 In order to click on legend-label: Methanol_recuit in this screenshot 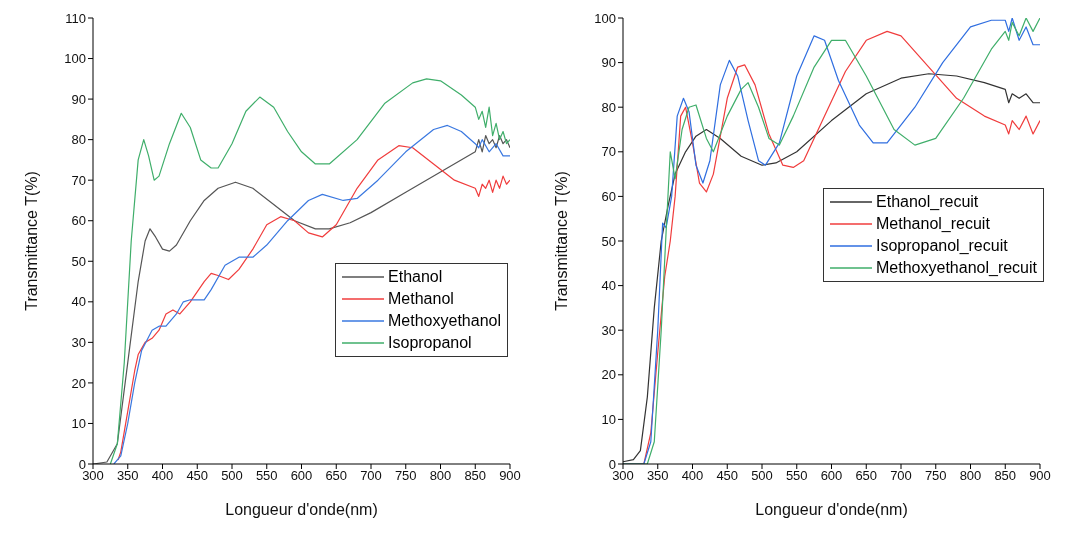, I will do `click(933, 224)`.